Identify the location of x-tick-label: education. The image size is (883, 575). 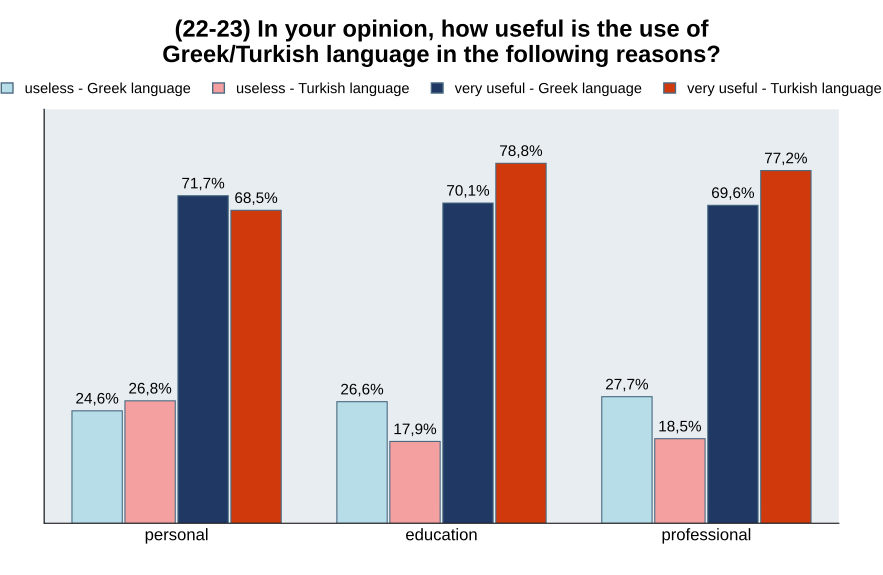
(441, 534).